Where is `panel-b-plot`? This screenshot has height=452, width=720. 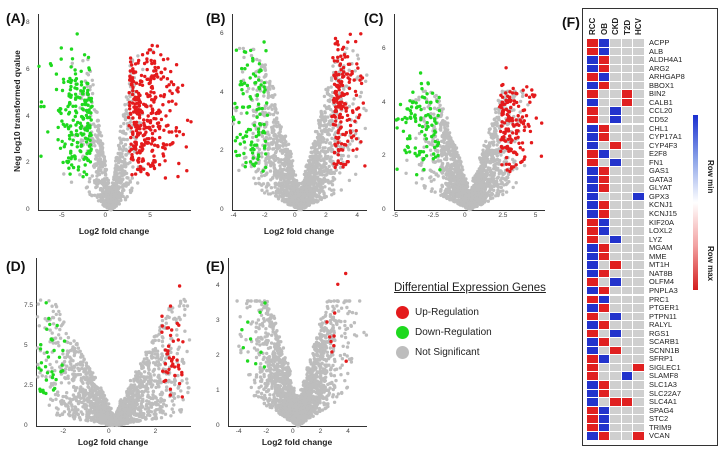
panel-b-plot is located at coordinates (300, 113).